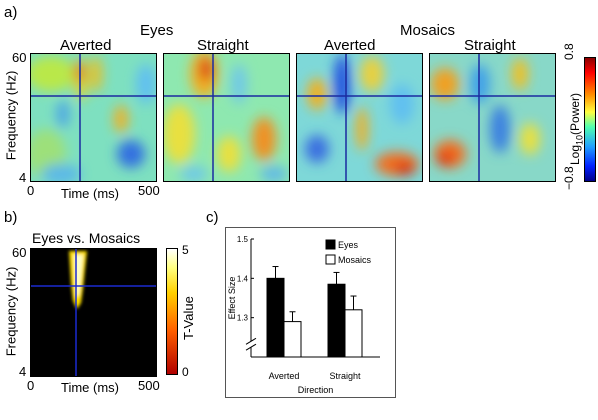  Describe the element at coordinates (11, 115) in the screenshot. I see `panel-a-y-axis-title: Frequency (Hz)` at that location.